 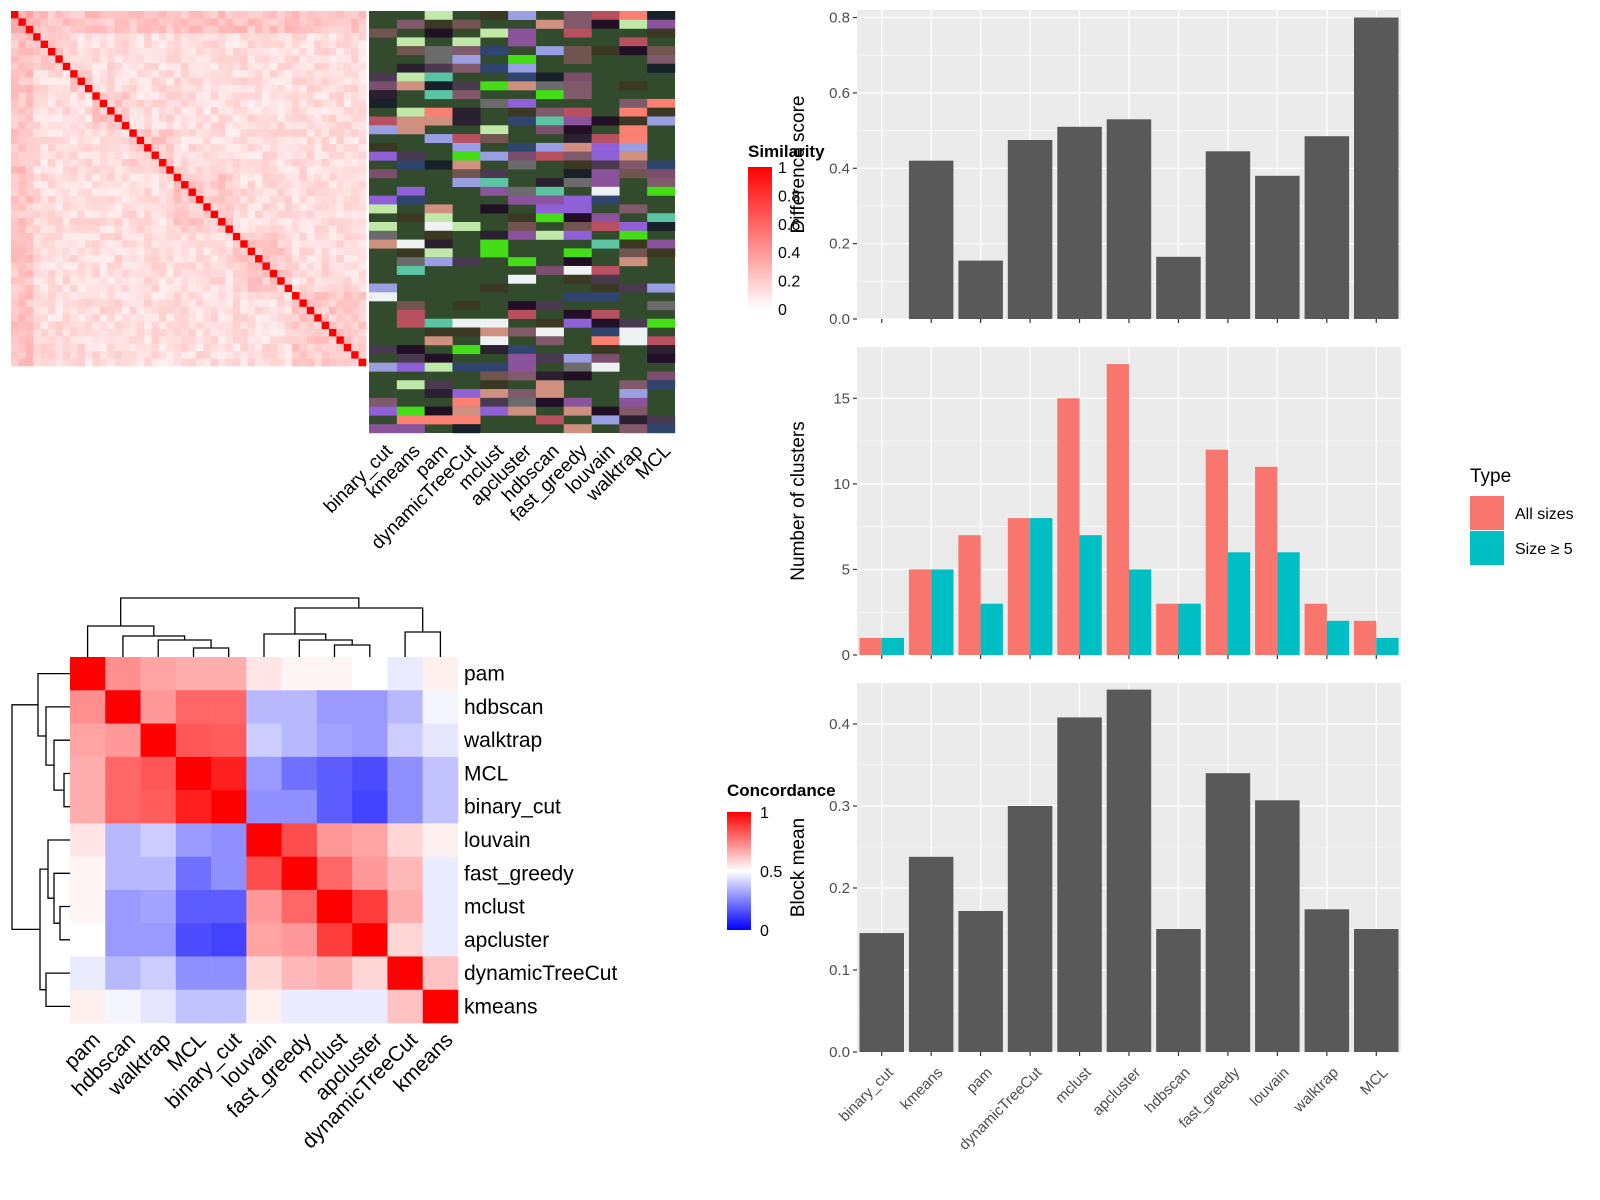 What do you see at coordinates (61, 765) in the screenshot?
I see `dendrogram-branch` at bounding box center [61, 765].